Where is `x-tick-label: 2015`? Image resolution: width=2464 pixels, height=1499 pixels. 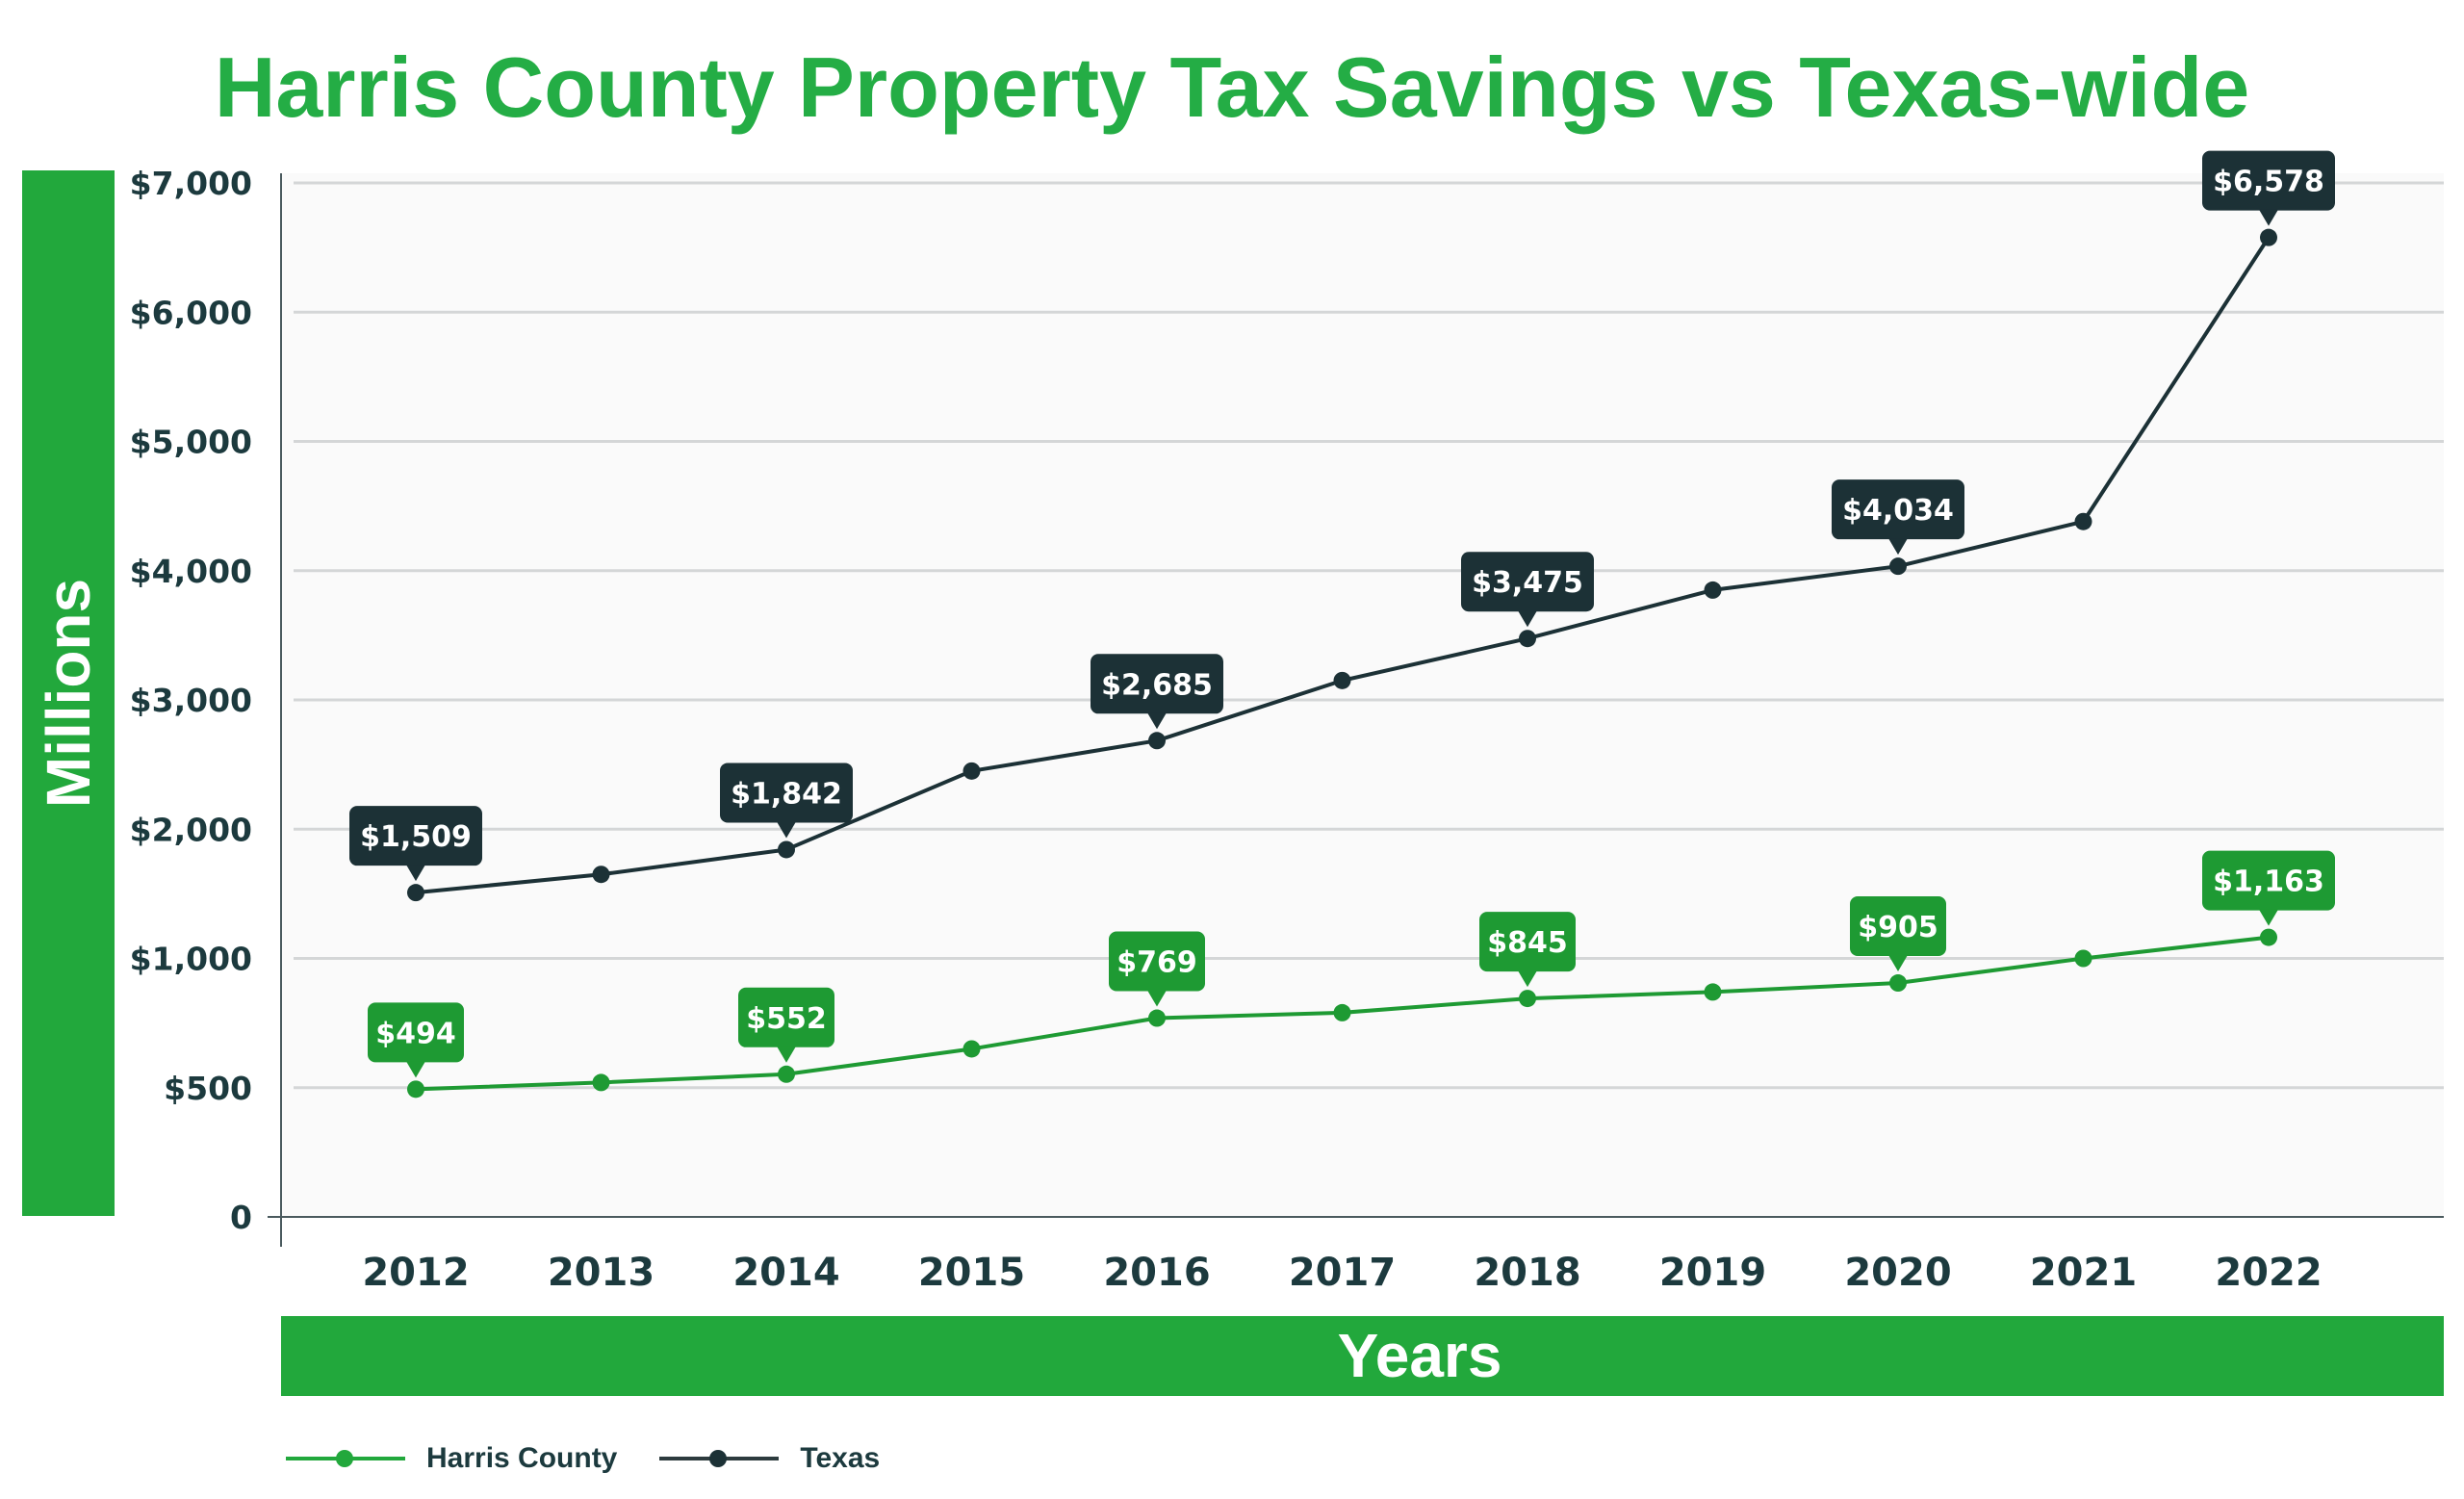
x-tick-label: 2015 is located at coordinates (971, 1273).